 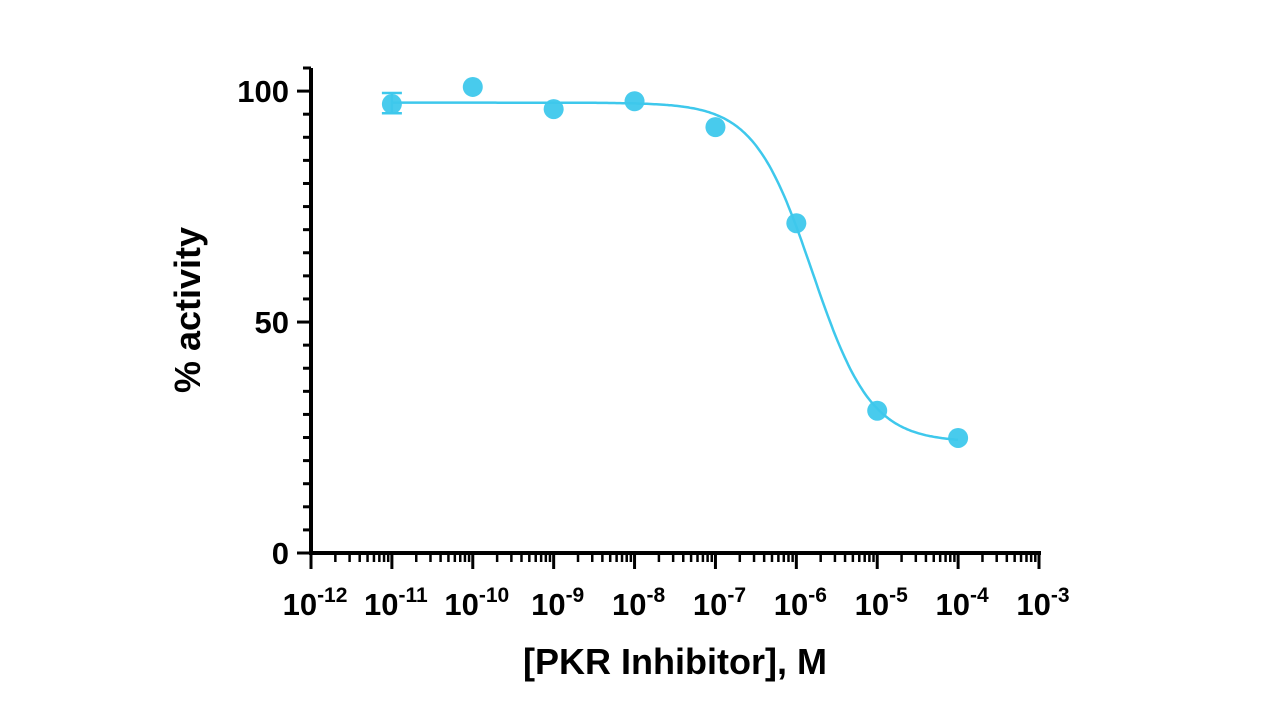 What do you see at coordinates (719, 603) in the screenshot?
I see `x-tick-label: 10⁻⁷` at bounding box center [719, 603].